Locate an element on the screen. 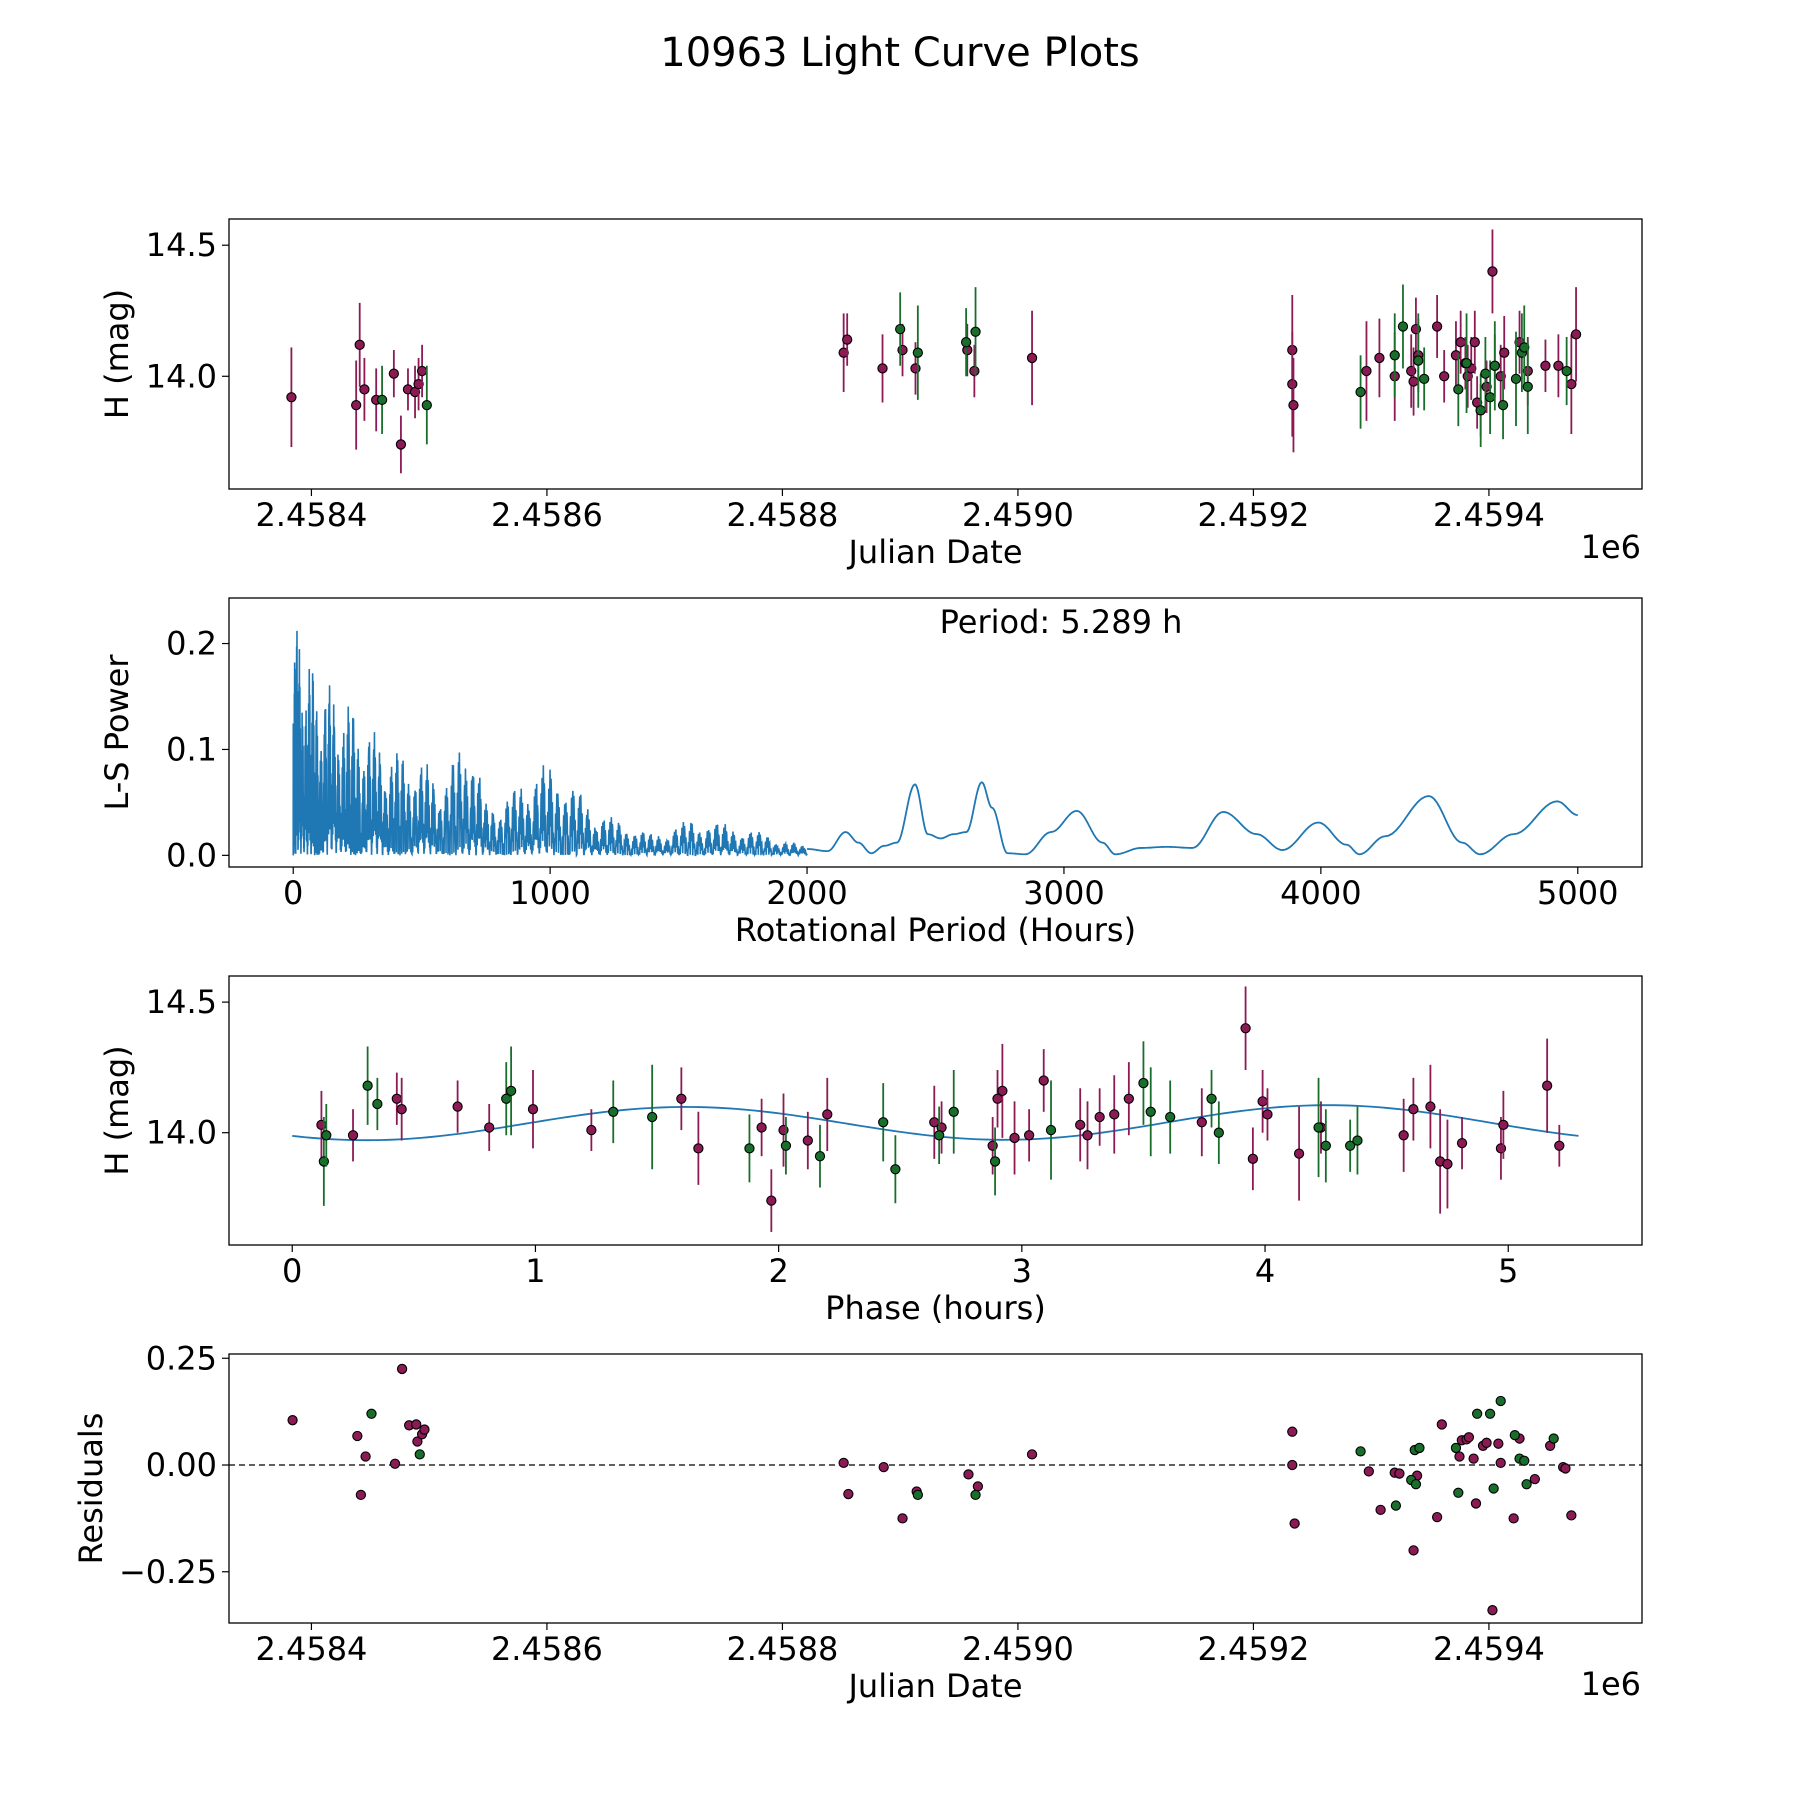 This screenshot has height=1800, width=1800. x-tick-label: 2.4588 is located at coordinates (782, 1649).